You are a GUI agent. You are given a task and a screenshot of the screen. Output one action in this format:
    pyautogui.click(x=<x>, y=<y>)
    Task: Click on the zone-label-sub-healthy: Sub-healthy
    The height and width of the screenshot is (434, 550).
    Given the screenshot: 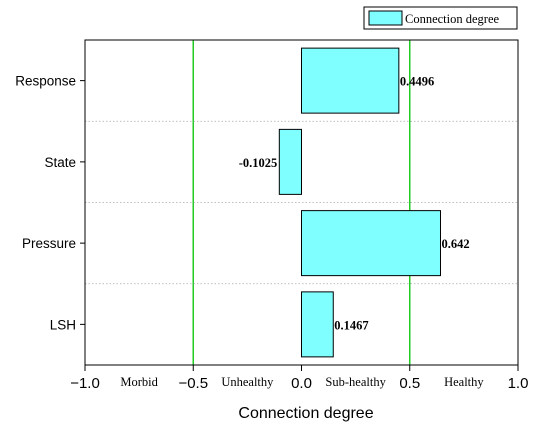 What is the action you would take?
    pyautogui.click(x=355, y=382)
    